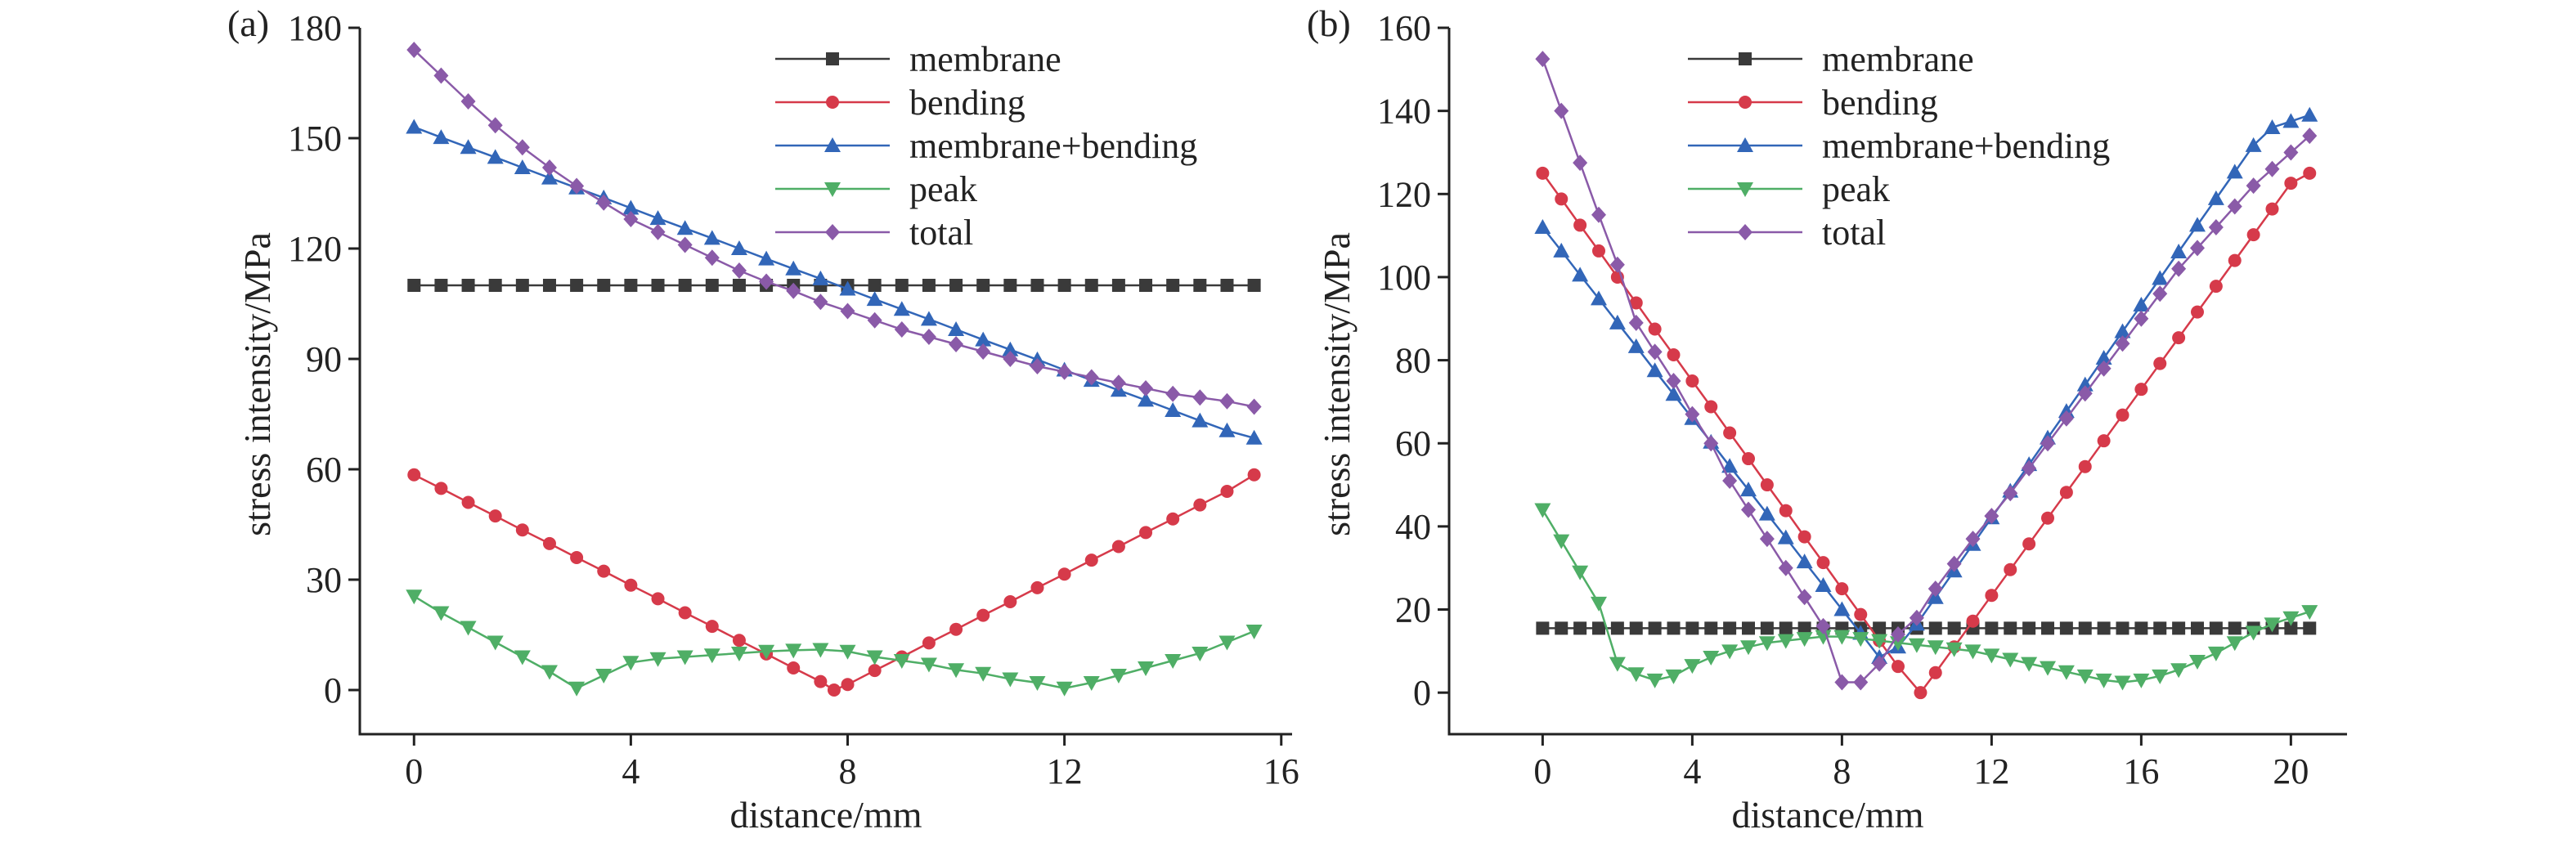 The height and width of the screenshot is (847, 2576). I want to click on panel-b-legend-entry: membrane+bending, so click(1899, 146).